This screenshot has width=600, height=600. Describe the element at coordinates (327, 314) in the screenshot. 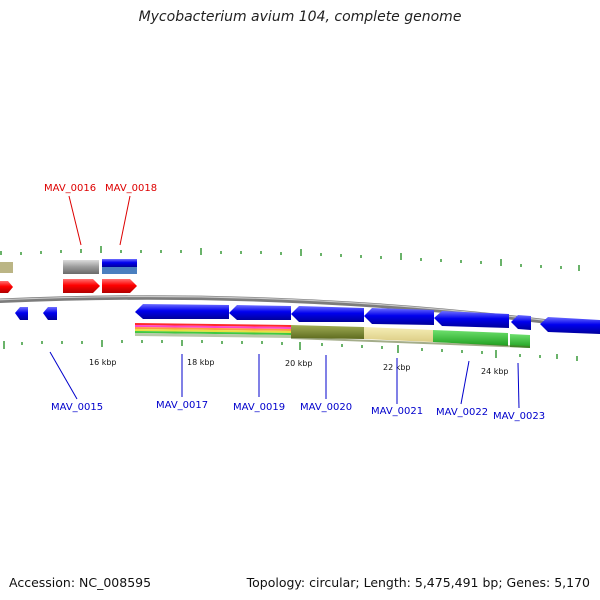

I see `gene-mav-0020-cds` at that location.